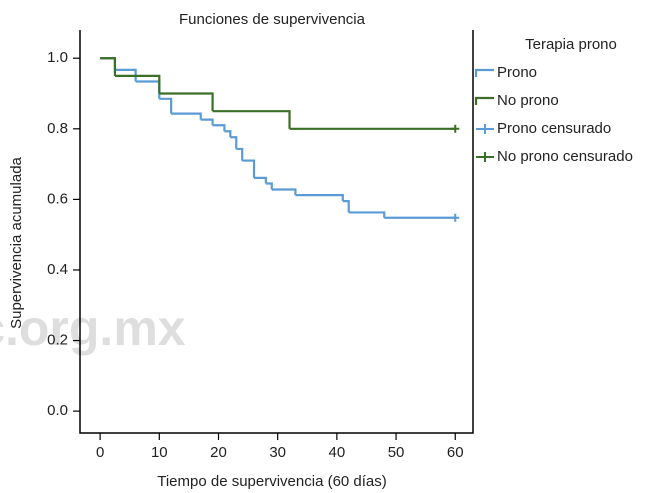  I want to click on x-tick-label: 40, so click(337, 452).